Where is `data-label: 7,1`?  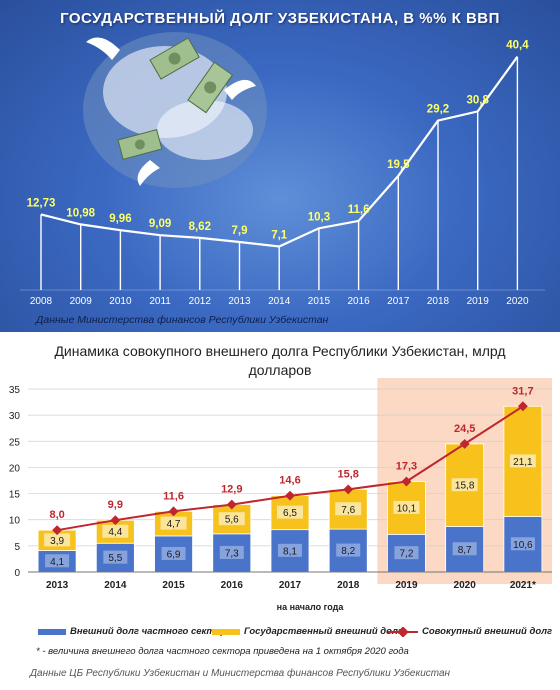 data-label: 7,1 is located at coordinates (279, 236).